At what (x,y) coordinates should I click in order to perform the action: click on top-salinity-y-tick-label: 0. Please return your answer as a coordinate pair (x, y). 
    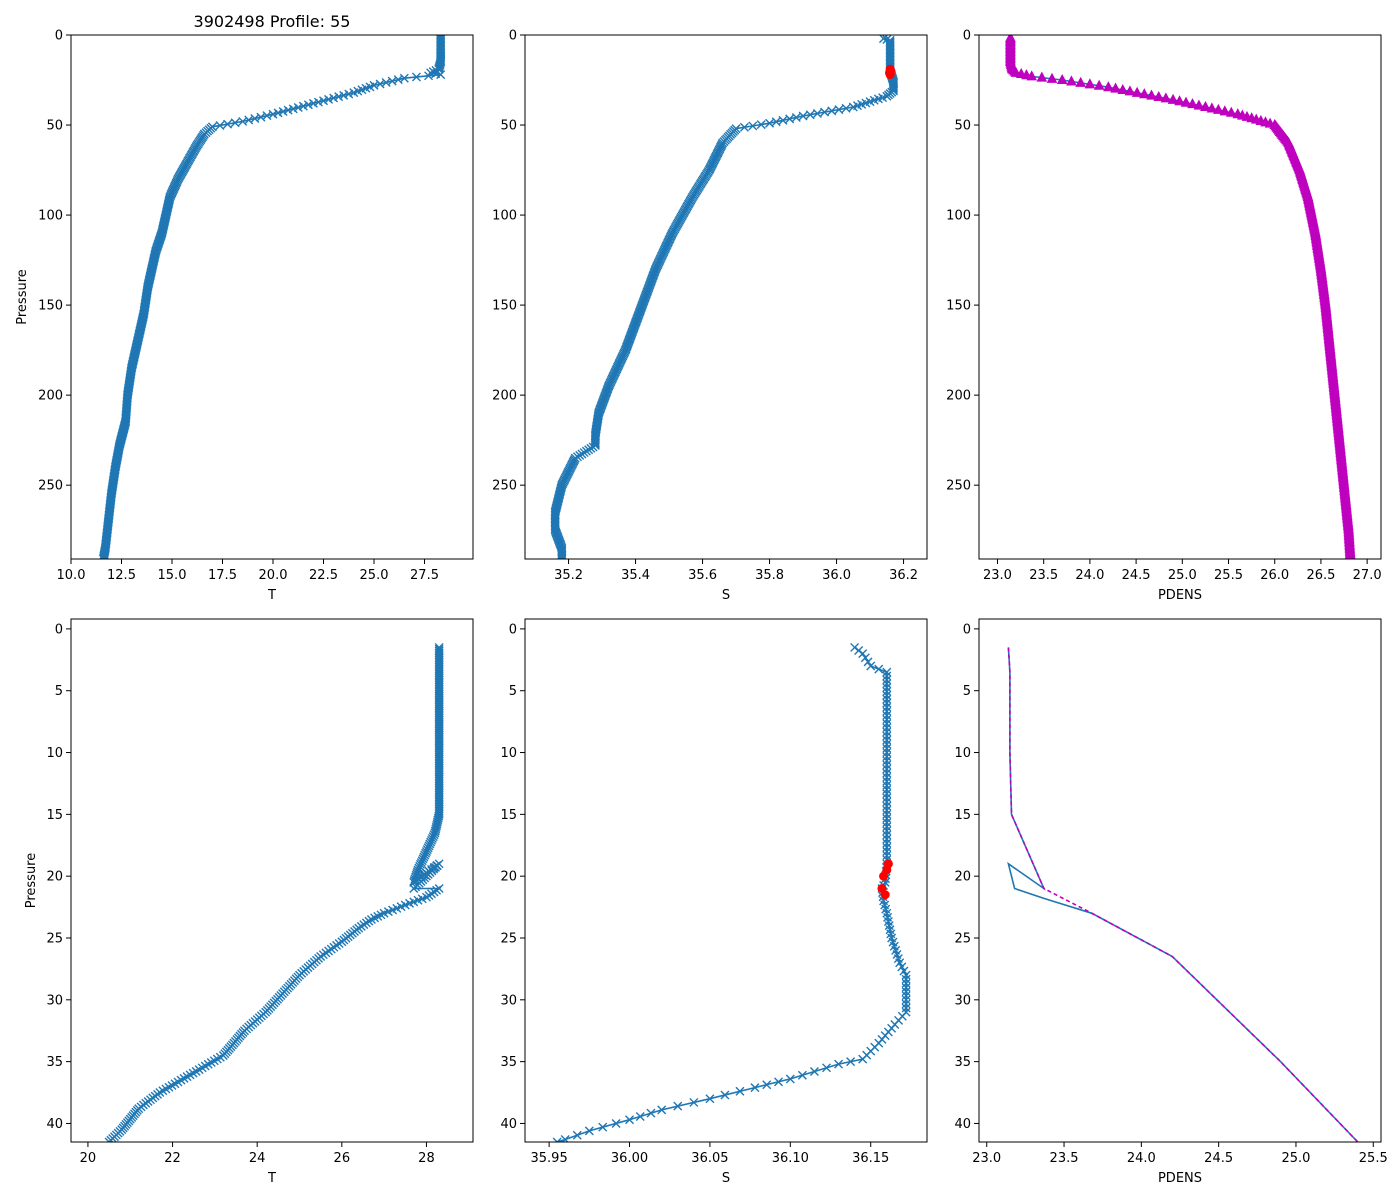
    Looking at the image, I should click on (513, 36).